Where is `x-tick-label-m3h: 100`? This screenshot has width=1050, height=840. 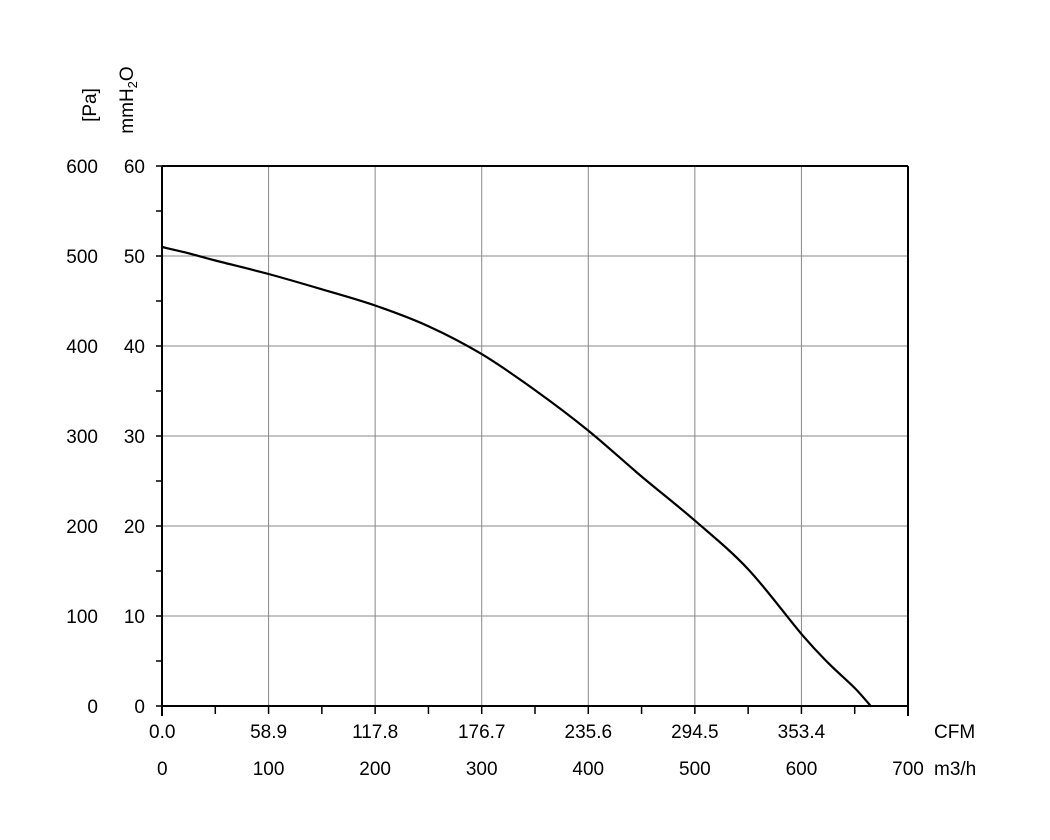
x-tick-label-m3h: 100 is located at coordinates (269, 769).